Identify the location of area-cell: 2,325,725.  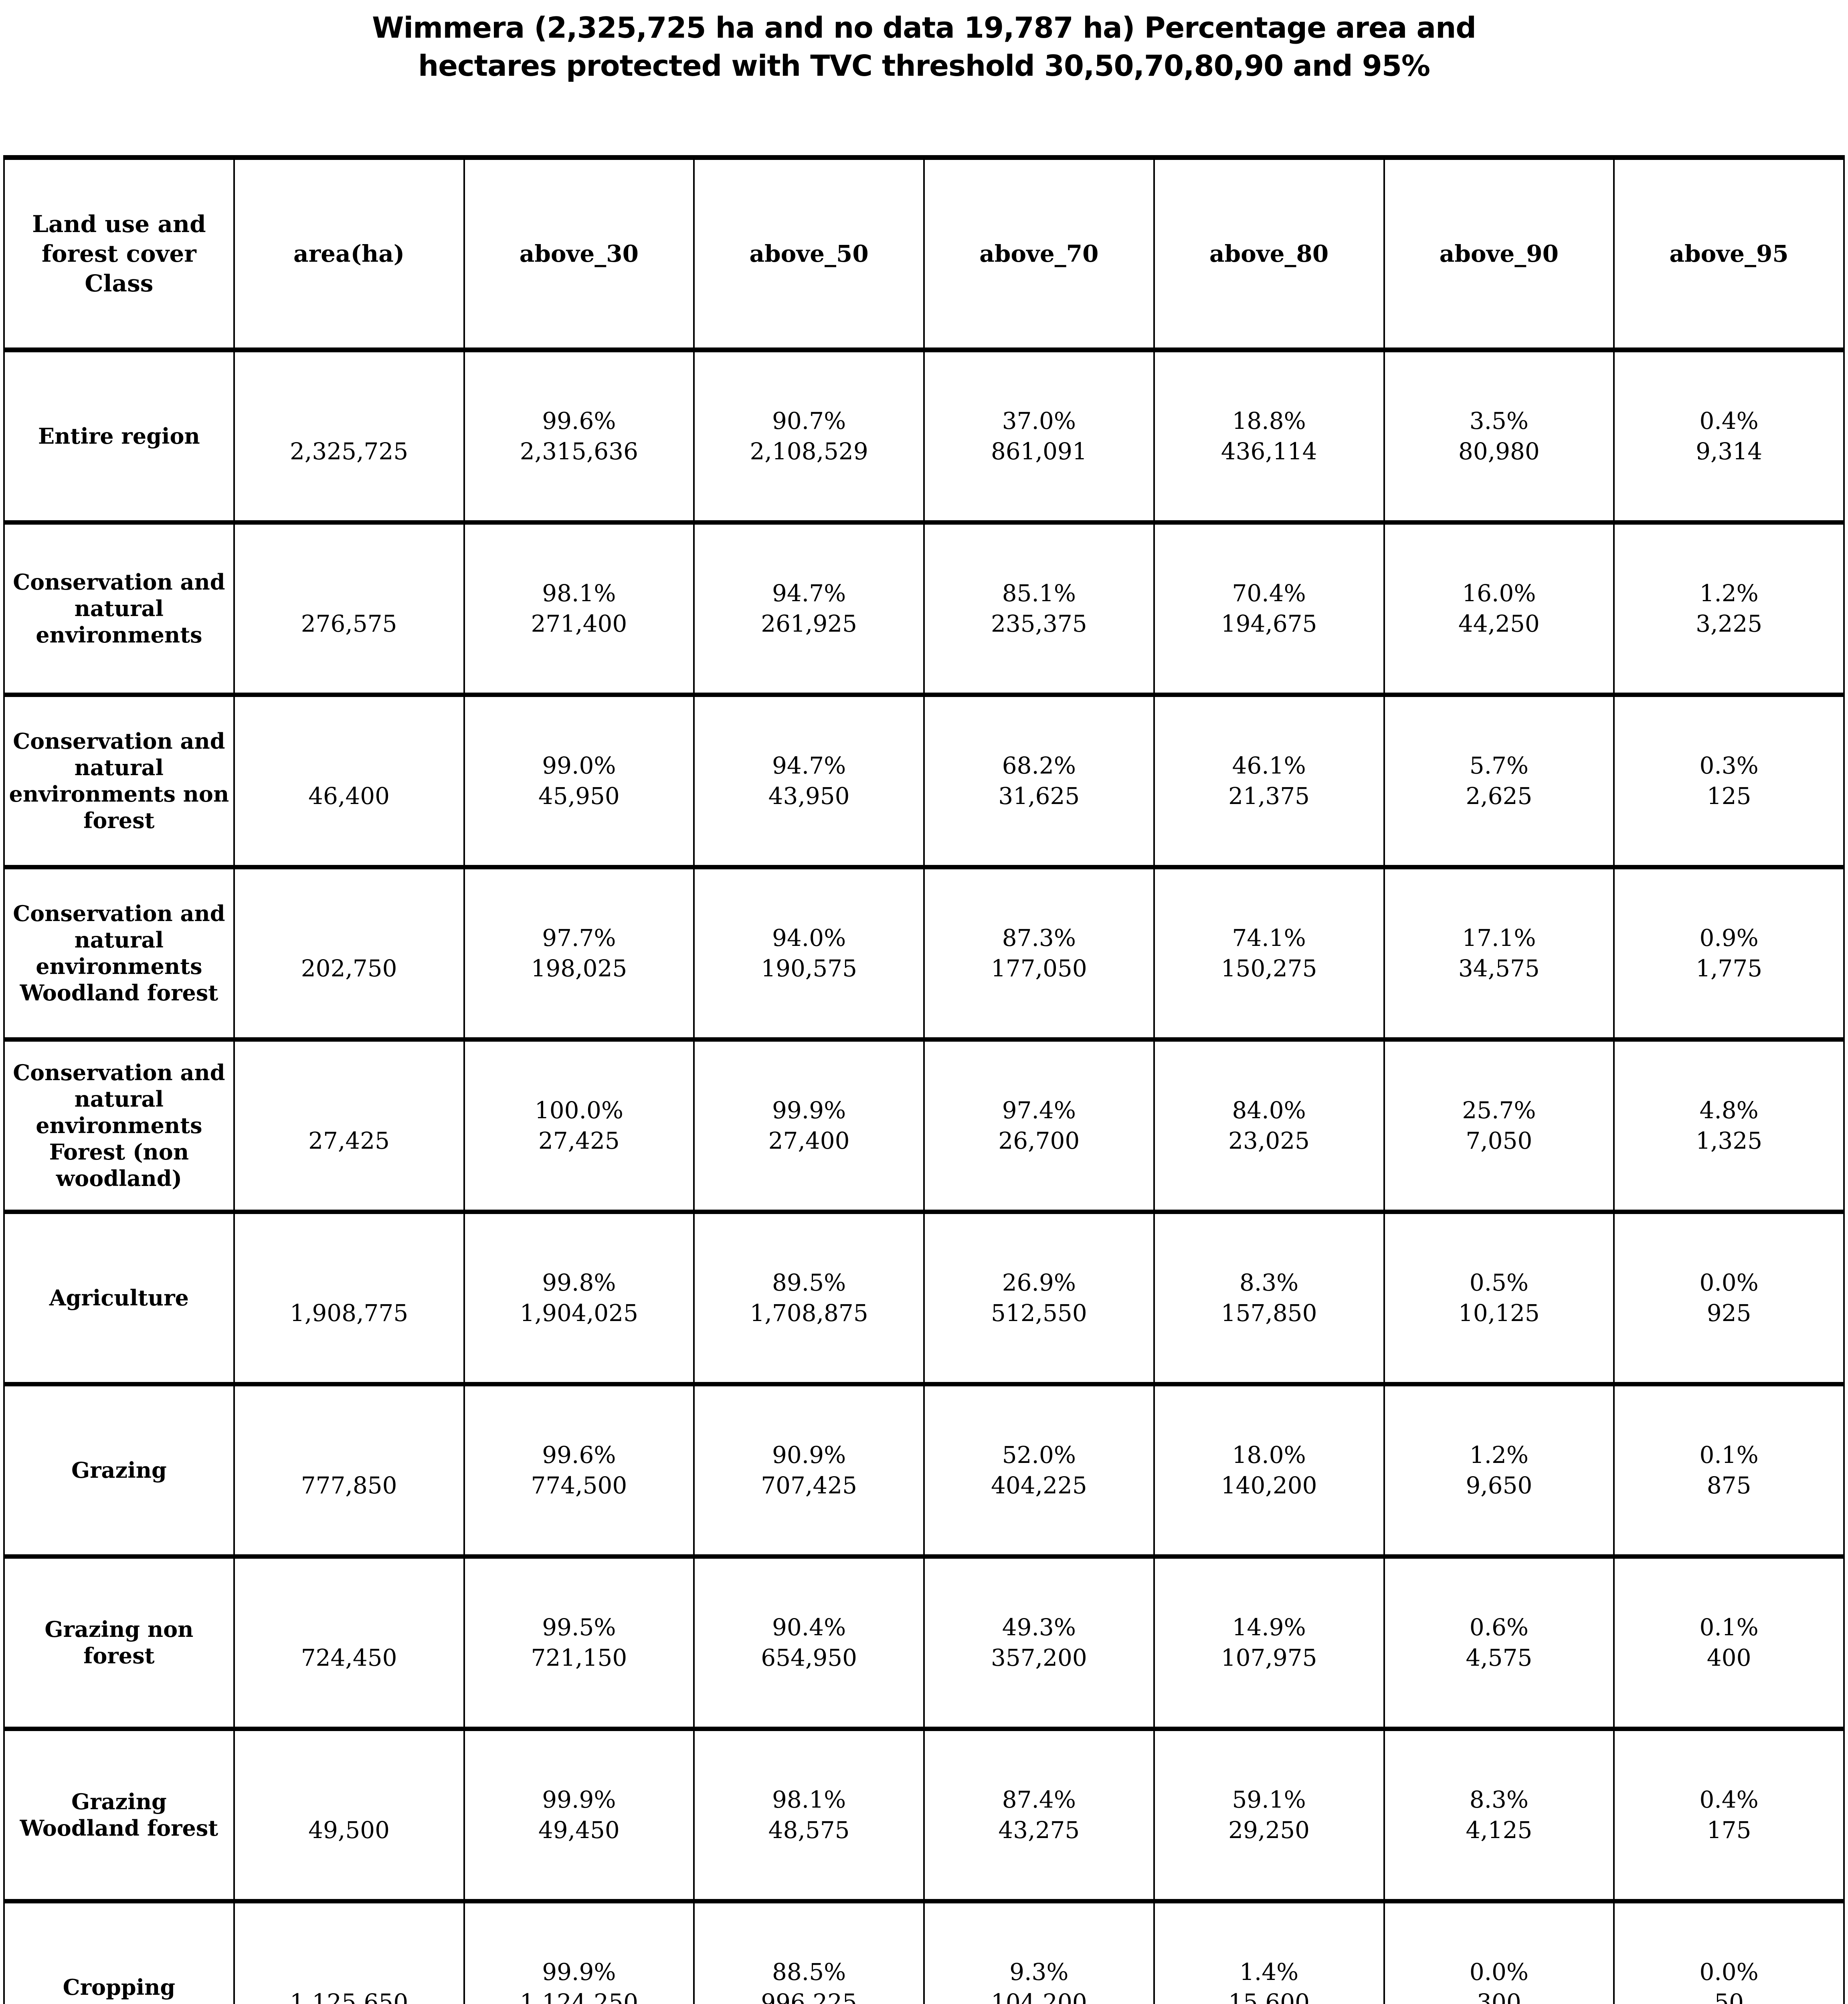
(348, 436).